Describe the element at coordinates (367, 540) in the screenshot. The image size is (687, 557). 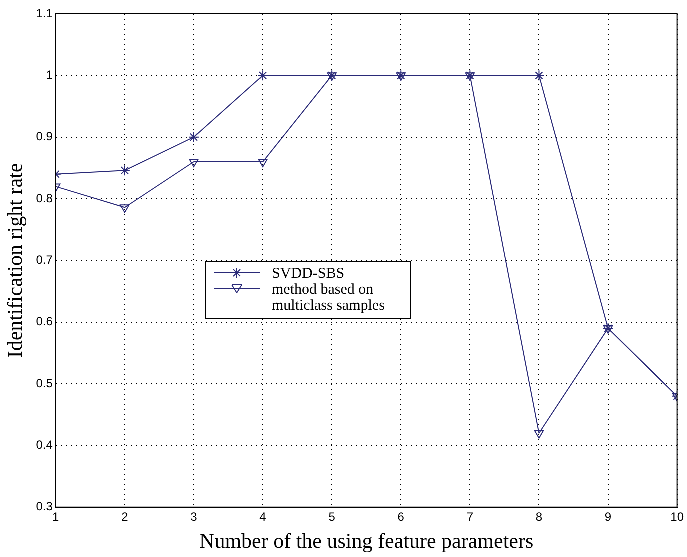
I see `x-axis-title: Number of the using feature parameters` at that location.